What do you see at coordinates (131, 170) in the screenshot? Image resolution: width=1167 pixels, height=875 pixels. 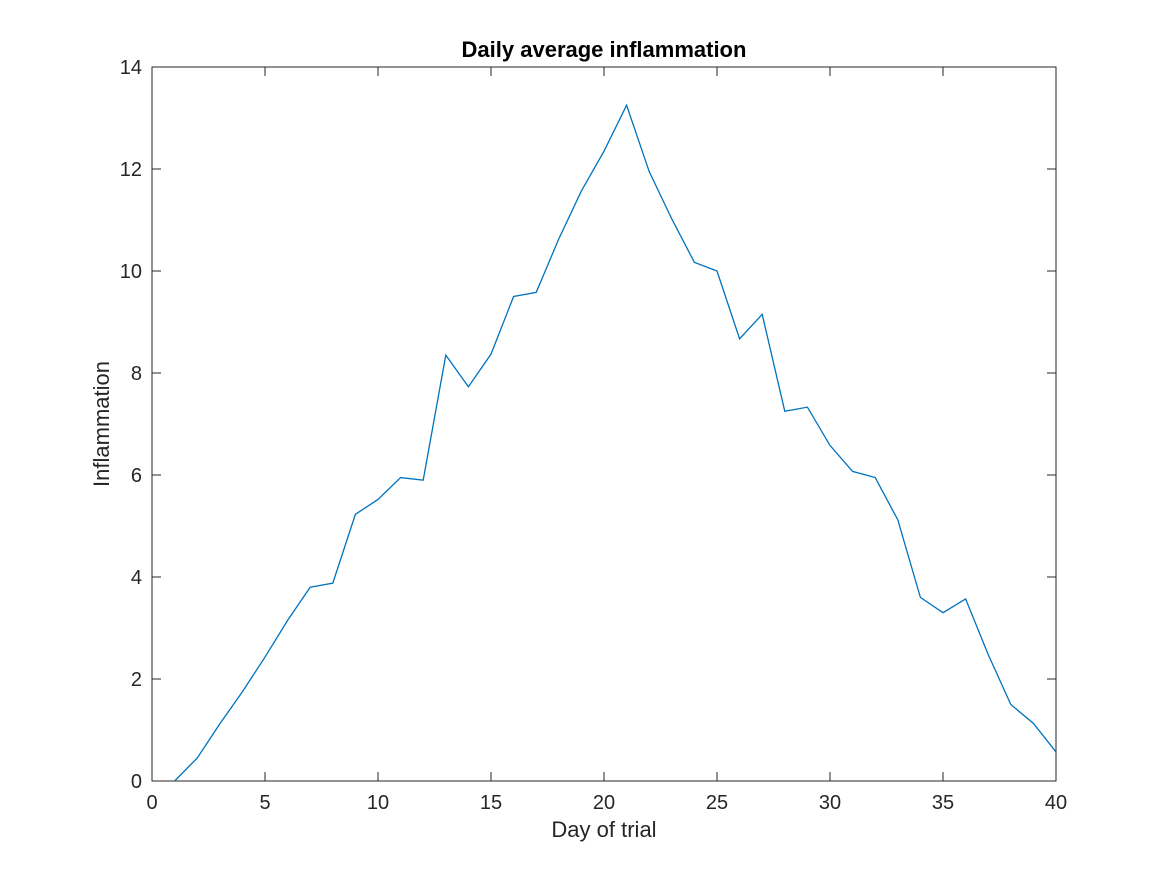 I see `y-tick-label: 12` at bounding box center [131, 170].